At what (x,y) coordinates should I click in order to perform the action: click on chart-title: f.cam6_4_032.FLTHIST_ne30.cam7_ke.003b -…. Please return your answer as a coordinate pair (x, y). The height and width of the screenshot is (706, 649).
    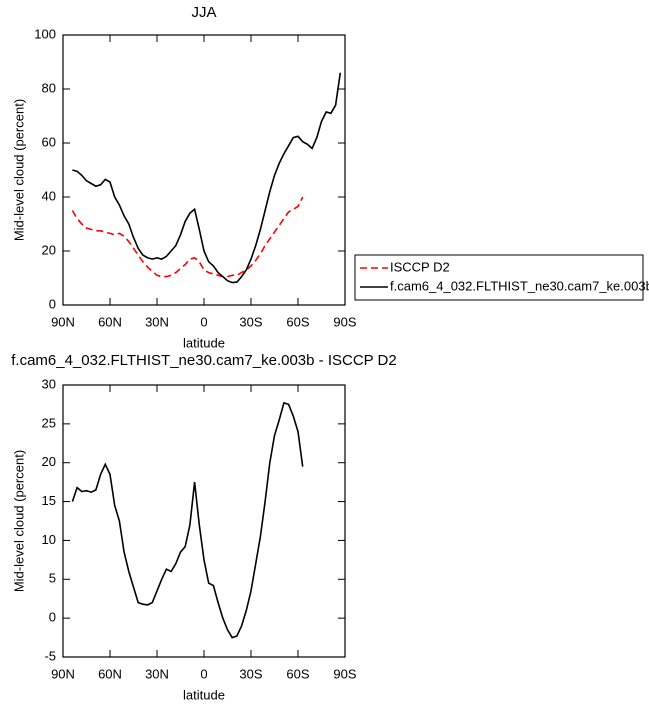
    Looking at the image, I should click on (203, 360).